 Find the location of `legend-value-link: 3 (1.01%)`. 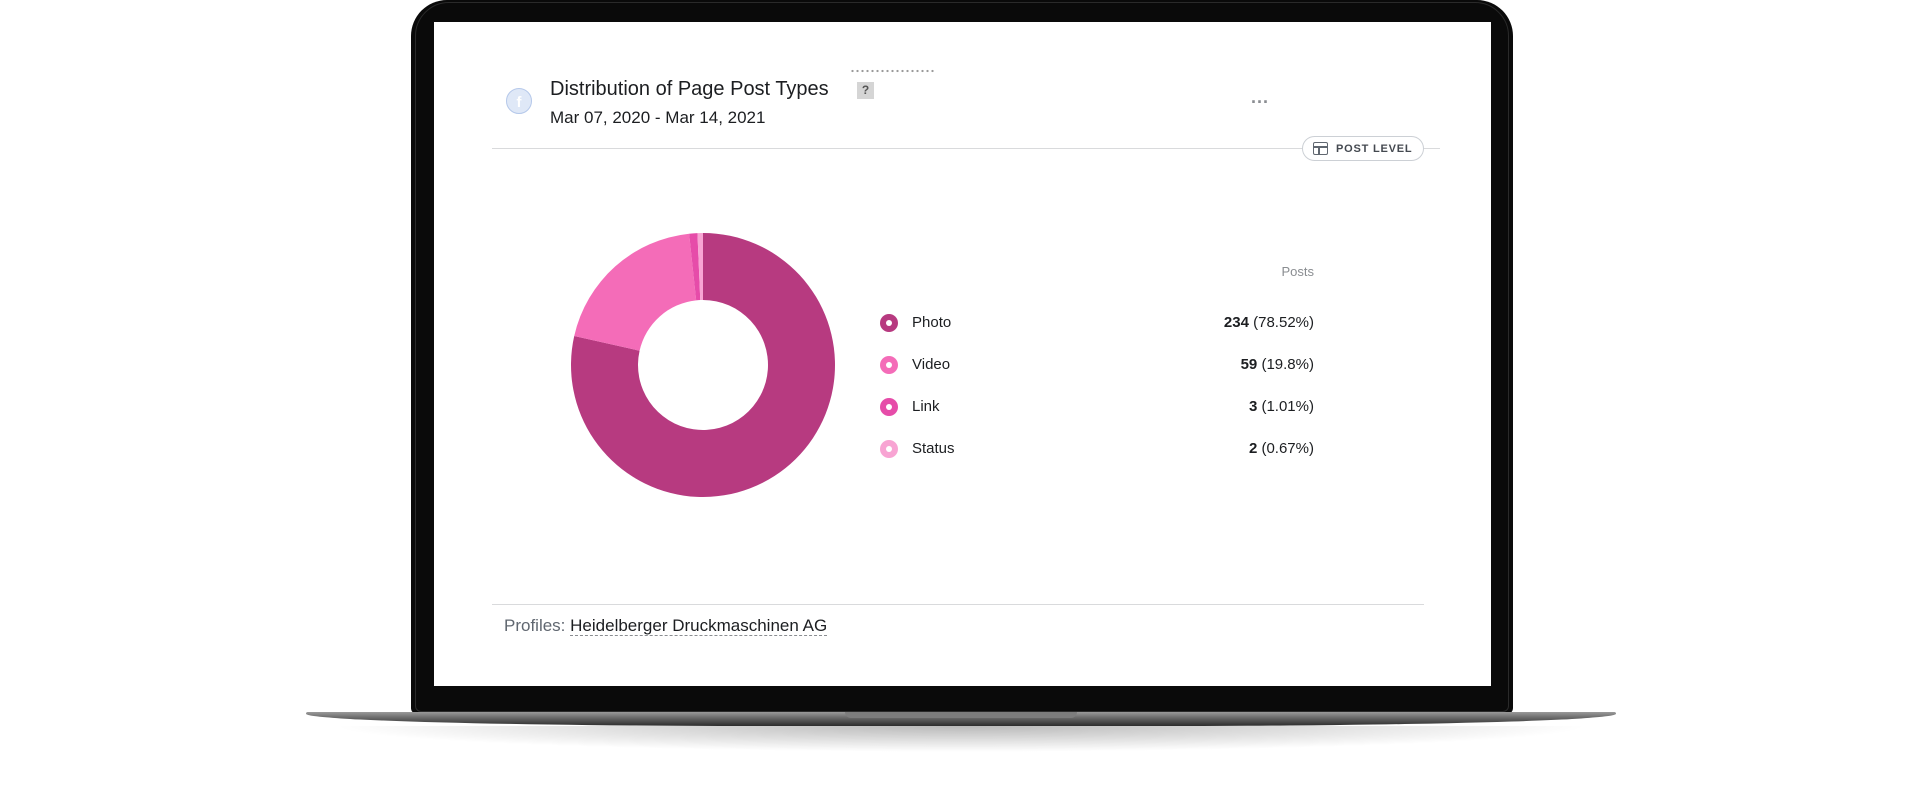

legend-value-link: 3 (1.01%) is located at coordinates (1281, 406).